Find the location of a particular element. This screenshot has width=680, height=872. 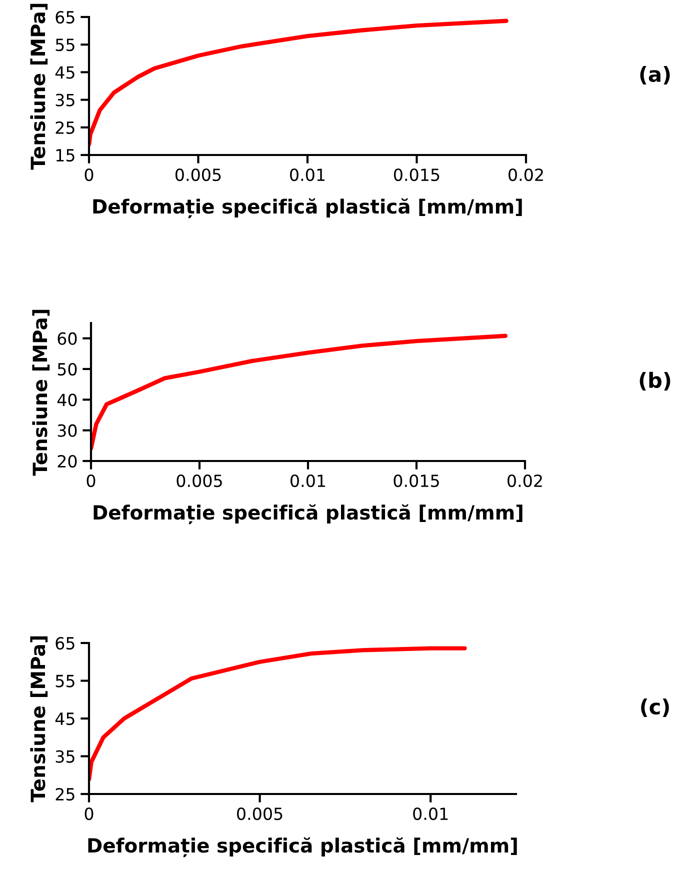

y-tick-label: 60 is located at coordinates (67, 338).